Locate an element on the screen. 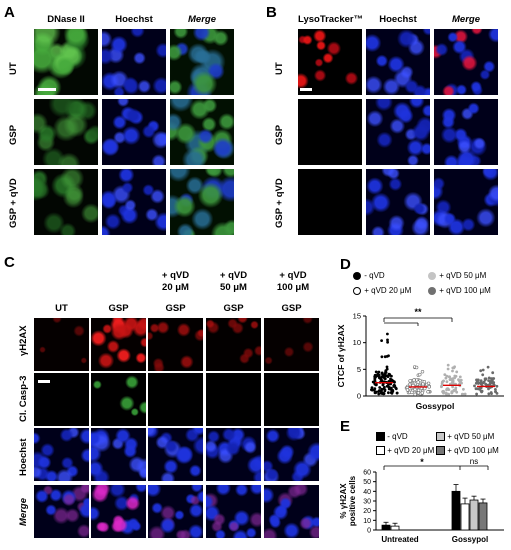  panel-c-image-r2c3 is located at coordinates (175, 399).